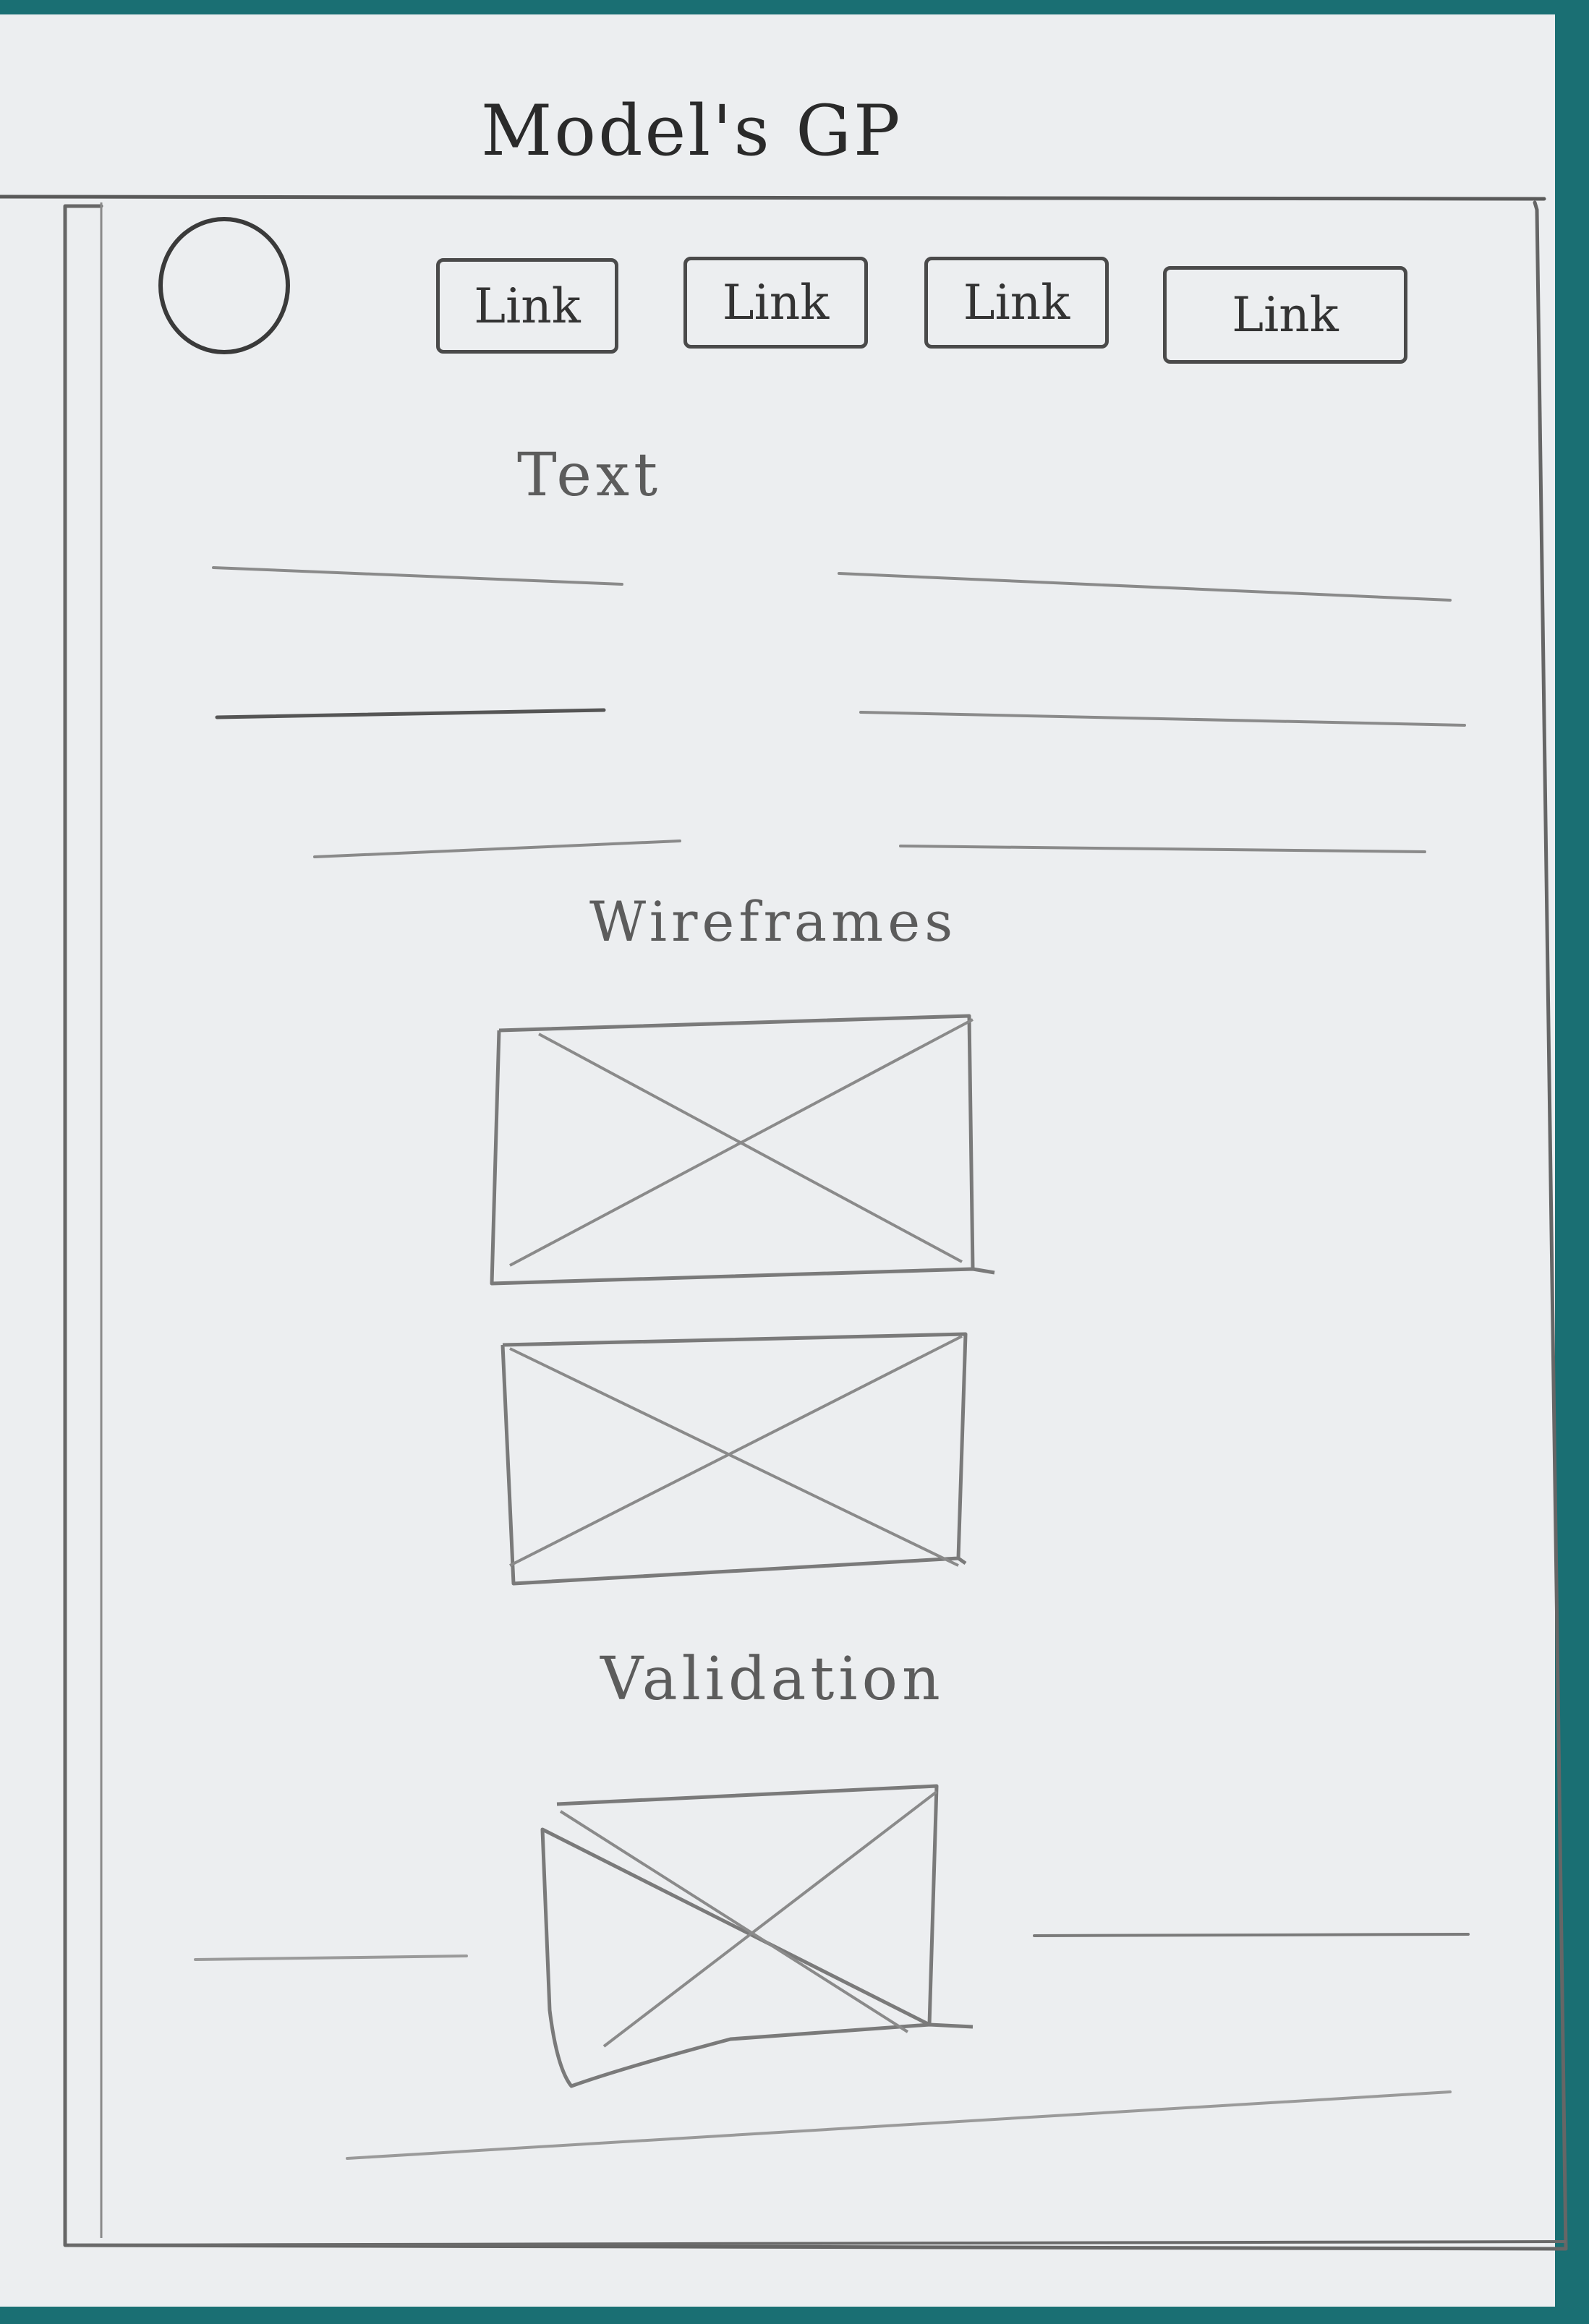 The height and width of the screenshot is (2324, 1589). I want to click on circle-logo-icon, so click(224, 285).